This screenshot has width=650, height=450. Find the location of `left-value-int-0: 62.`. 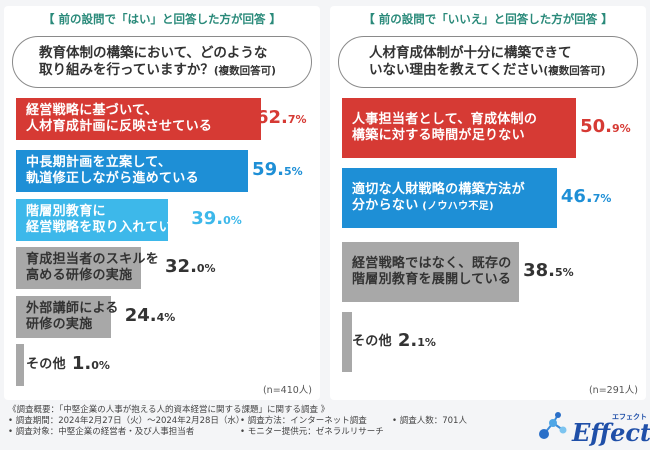

left-value-int-0: 62. is located at coordinates (272, 117).